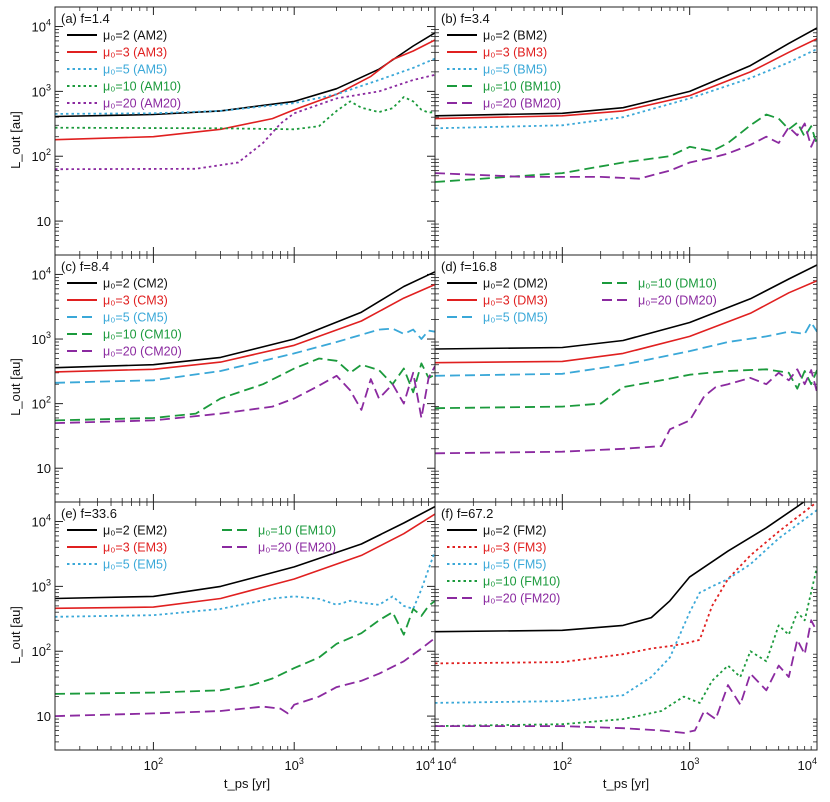  I want to click on legend-label-EM2: μ₀=2 (EM2), so click(135, 531).